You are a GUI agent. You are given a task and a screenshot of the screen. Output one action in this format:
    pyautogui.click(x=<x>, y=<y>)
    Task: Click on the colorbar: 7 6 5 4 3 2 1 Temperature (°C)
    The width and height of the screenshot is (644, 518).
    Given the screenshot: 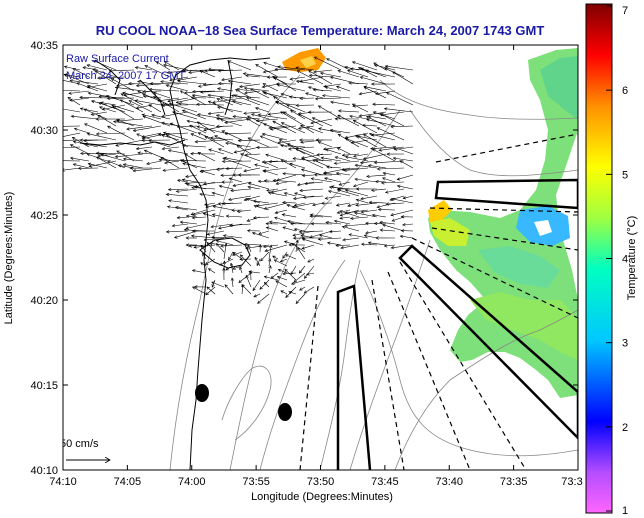 What is the action you would take?
    pyautogui.click(x=611, y=260)
    